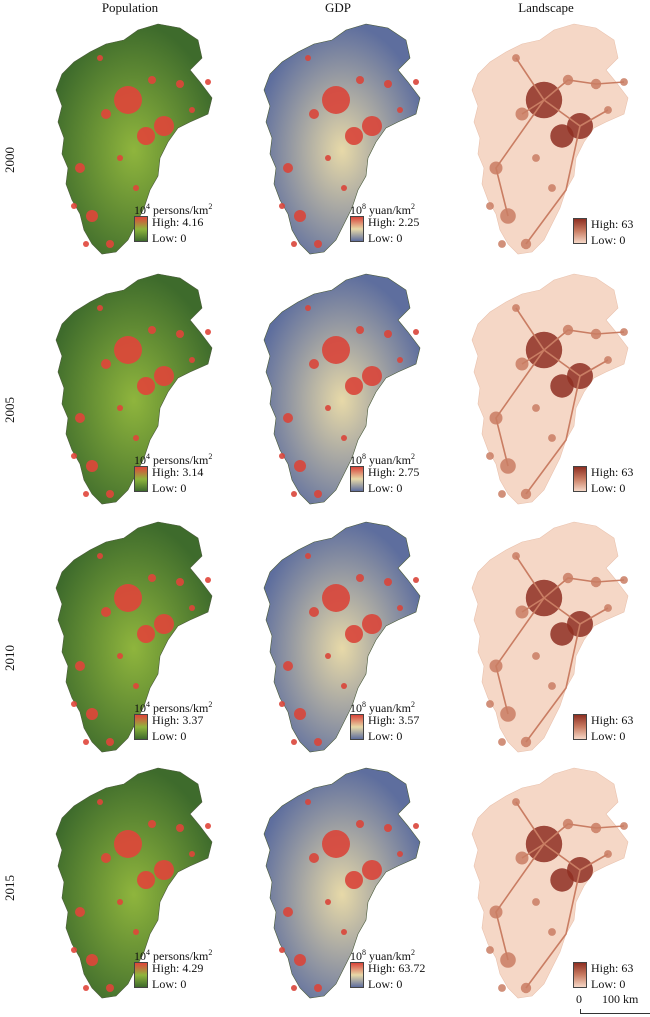 The height and width of the screenshot is (1017, 650). What do you see at coordinates (9, 658) in the screenshot?
I see `row-label-2010: 2010` at bounding box center [9, 658].